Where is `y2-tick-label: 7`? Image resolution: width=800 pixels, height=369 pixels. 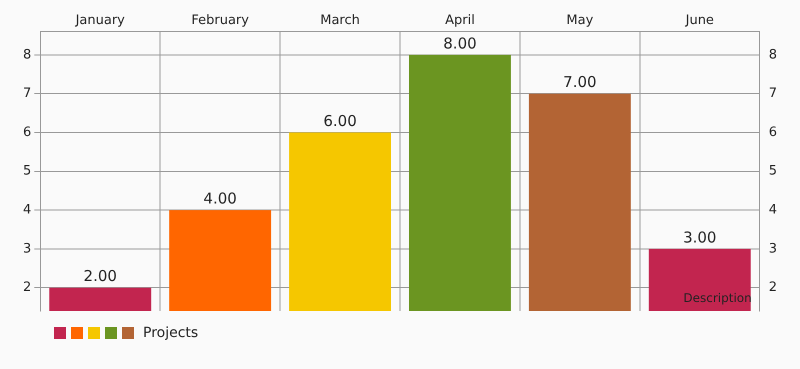
y2-tick-label: 7 is located at coordinates (773, 94).